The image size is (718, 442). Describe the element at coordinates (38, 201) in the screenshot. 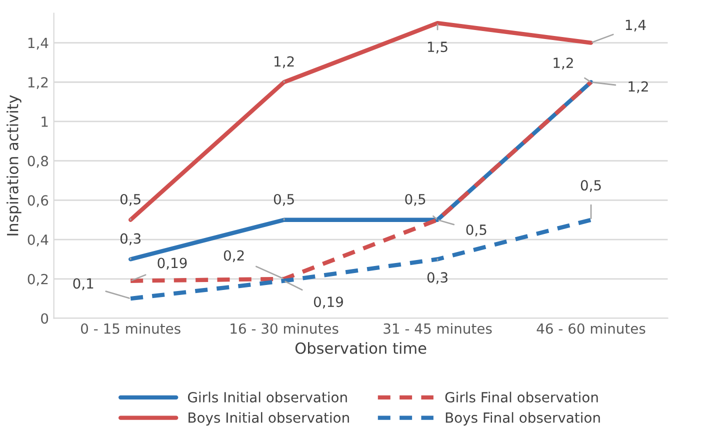

I see `y-tick-label: 0,6` at that location.